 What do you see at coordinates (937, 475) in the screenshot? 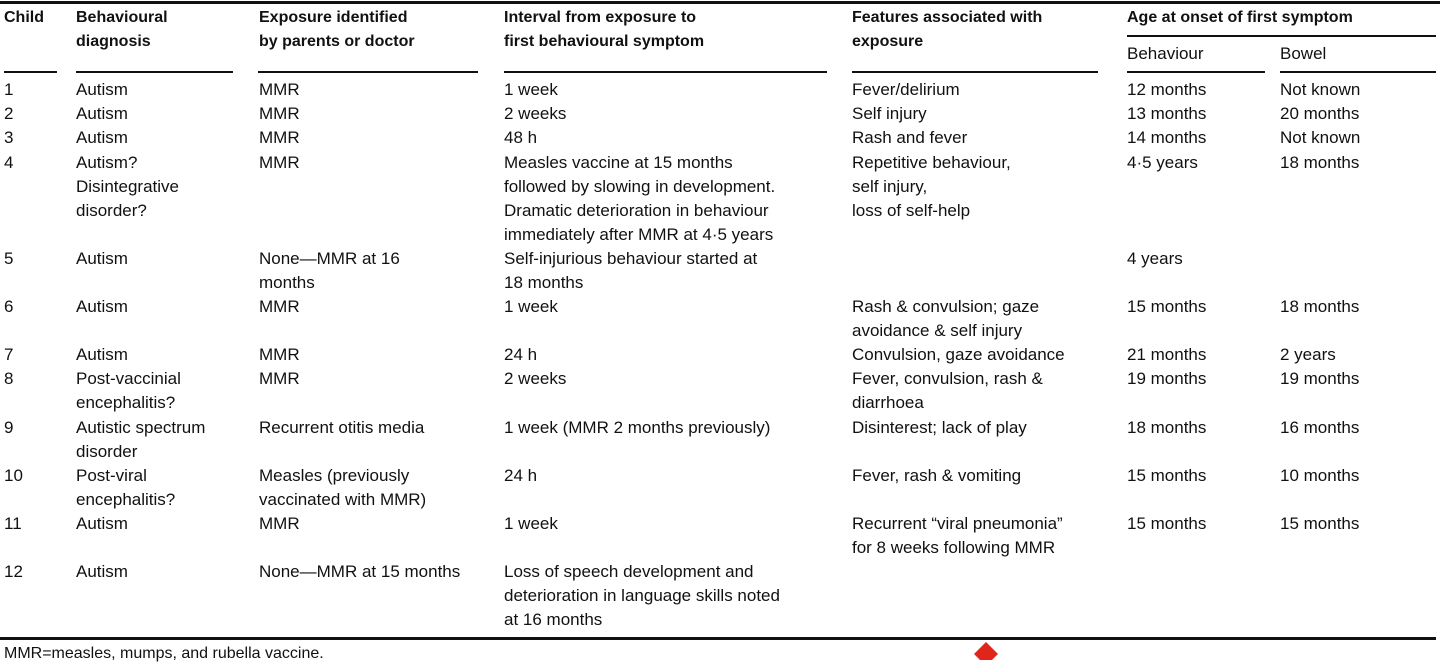
I see `cell: Fever, rash & vomiting` at bounding box center [937, 475].